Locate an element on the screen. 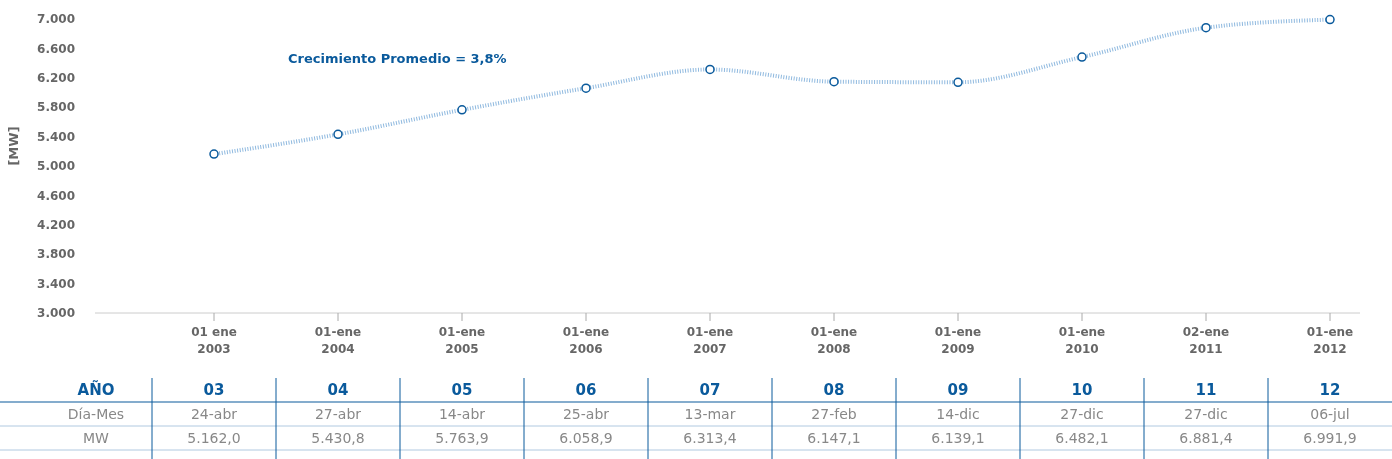  text: 06-jul is located at coordinates (1330, 413).